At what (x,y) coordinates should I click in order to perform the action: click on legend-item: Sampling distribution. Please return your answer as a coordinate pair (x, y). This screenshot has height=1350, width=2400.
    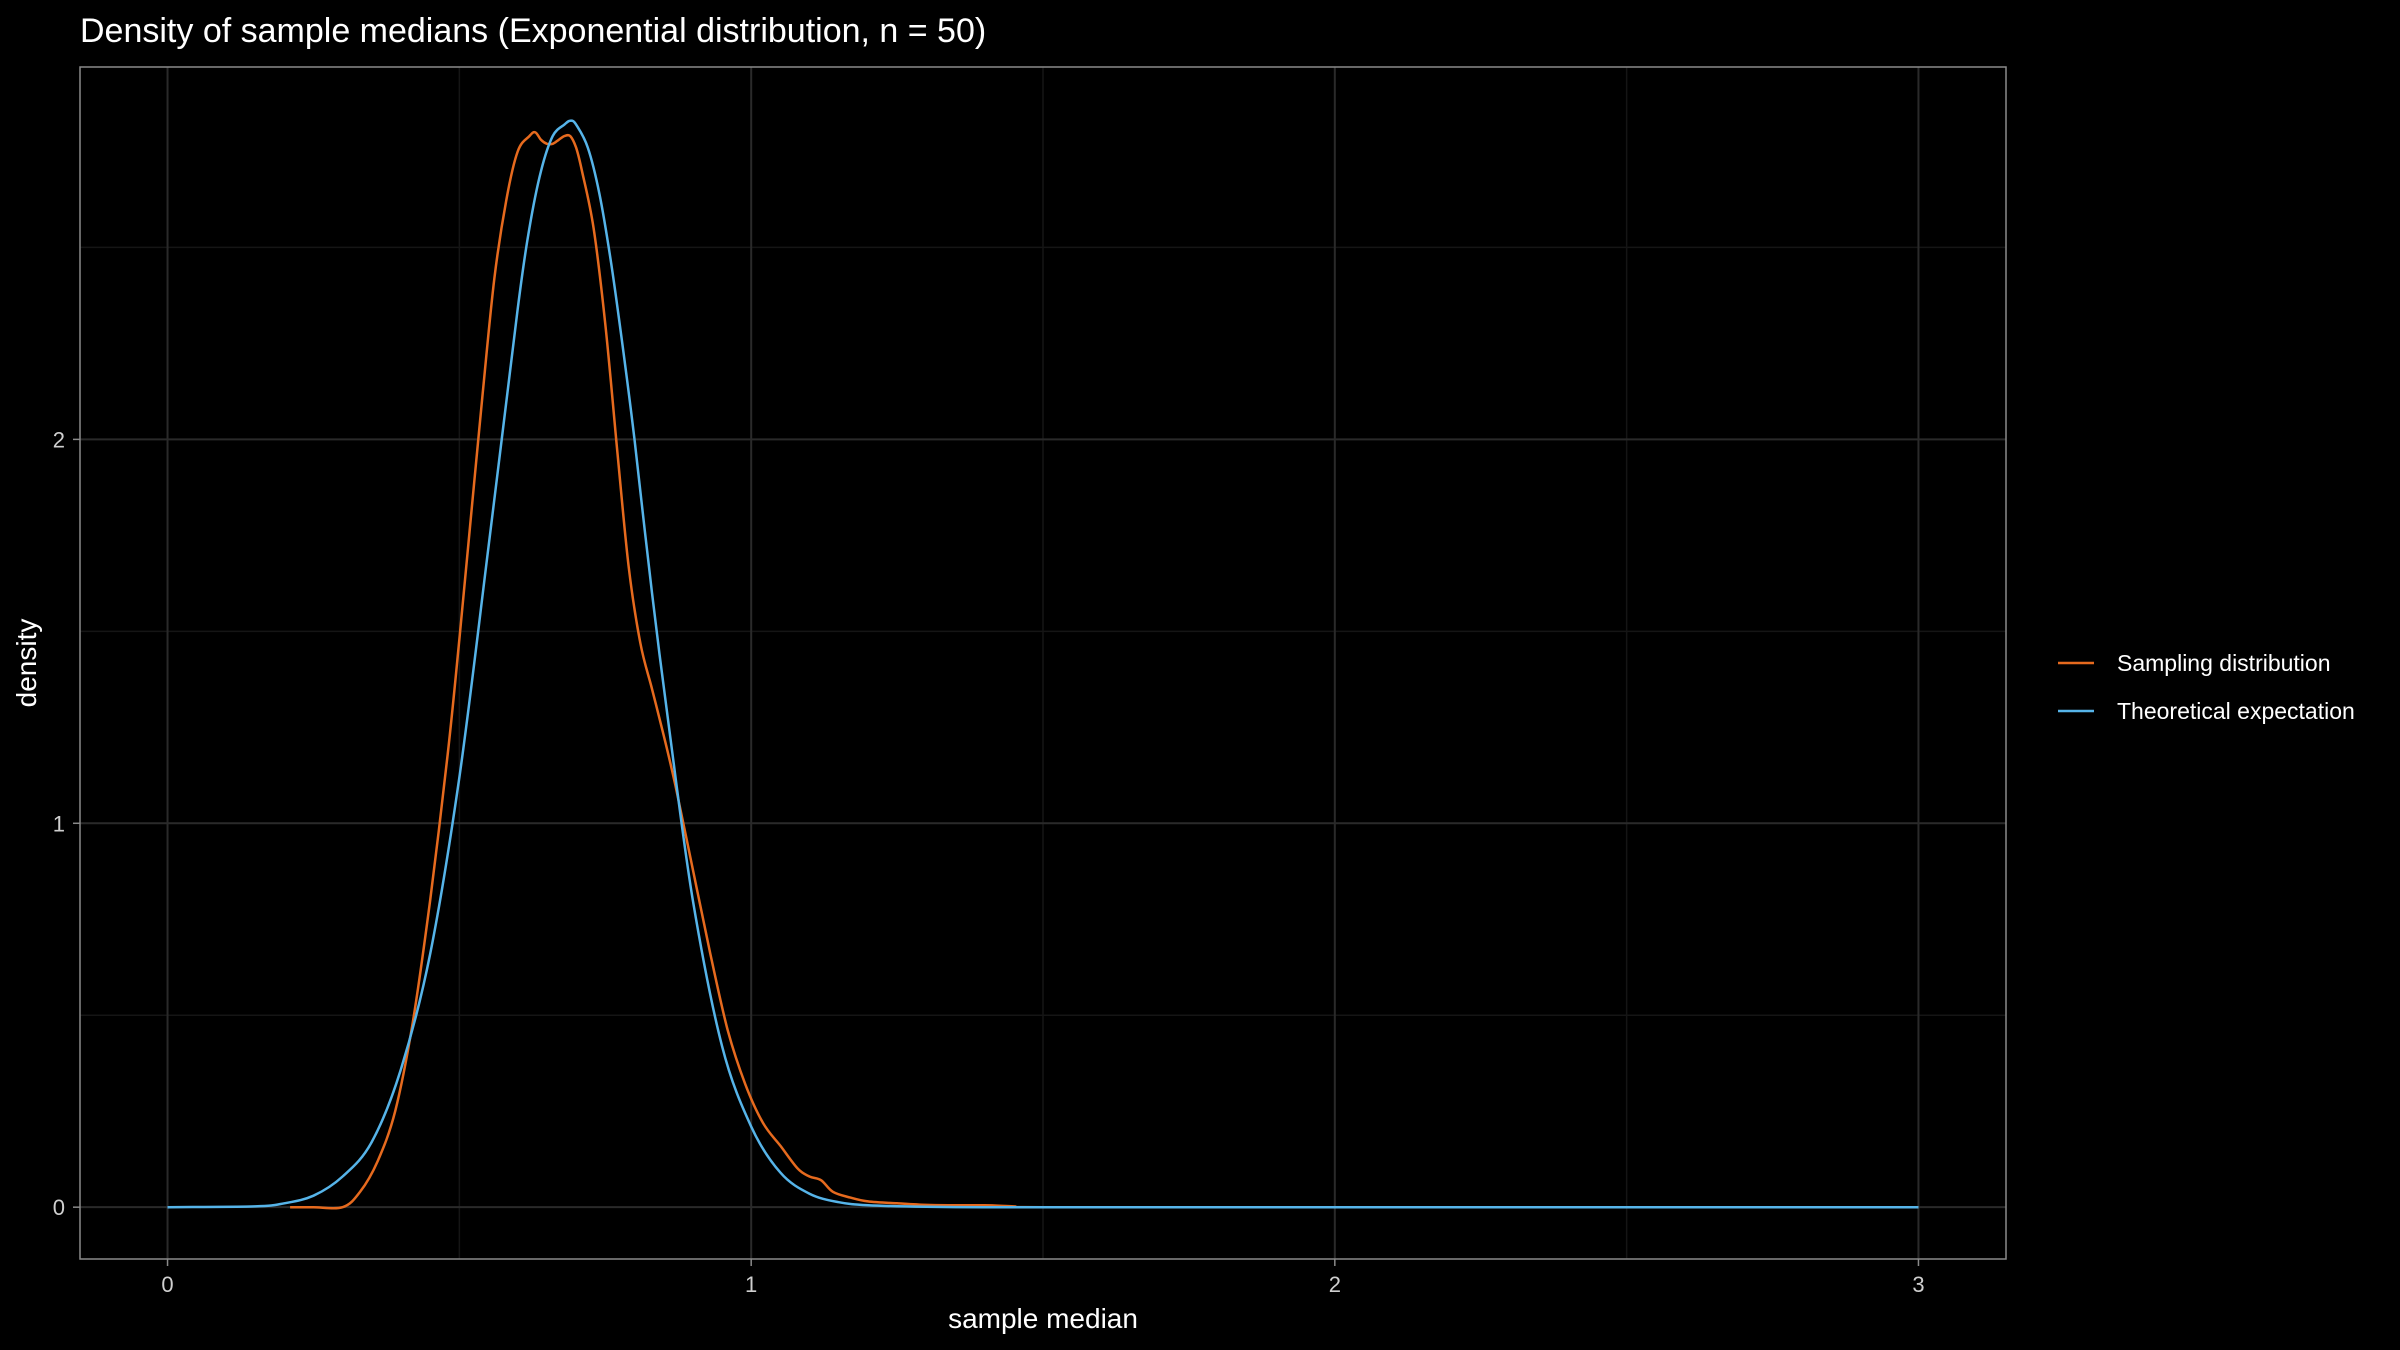
    Looking at the image, I should click on (2194, 663).